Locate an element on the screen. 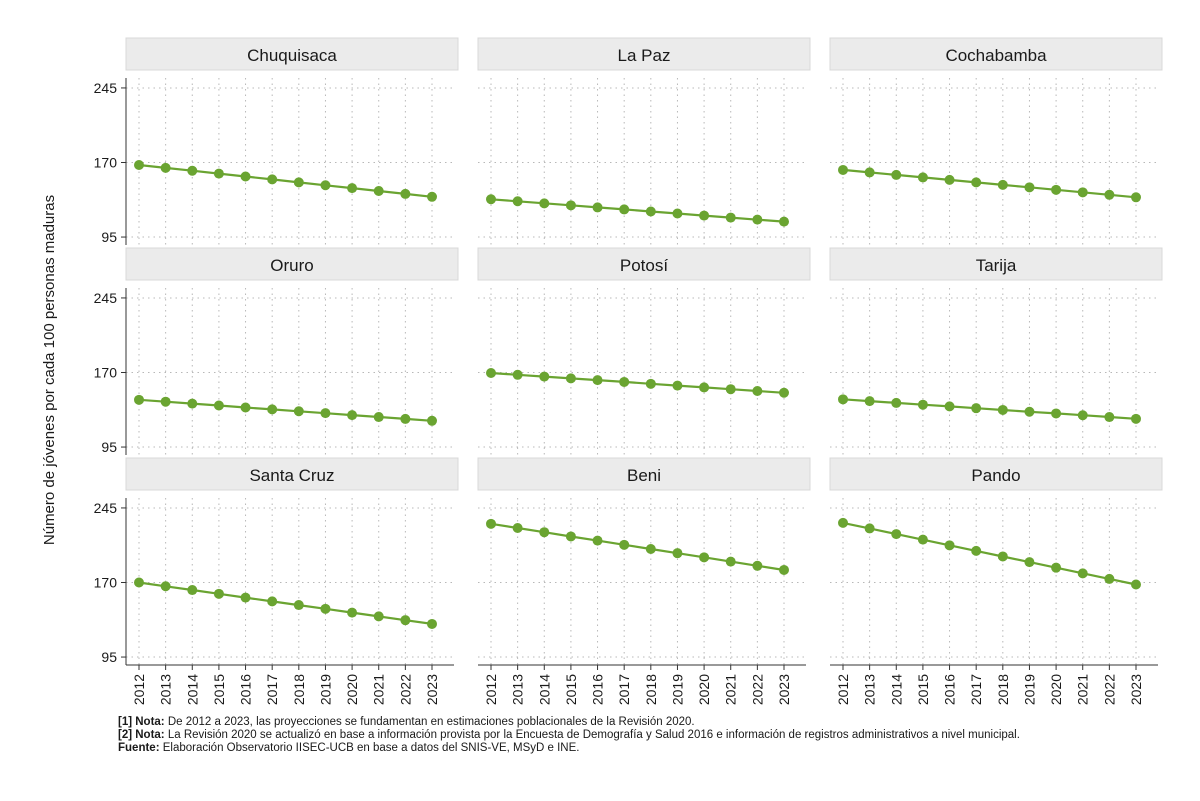 This screenshot has height=801, width=1200. panel-header-santa-cruz is located at coordinates (292, 474).